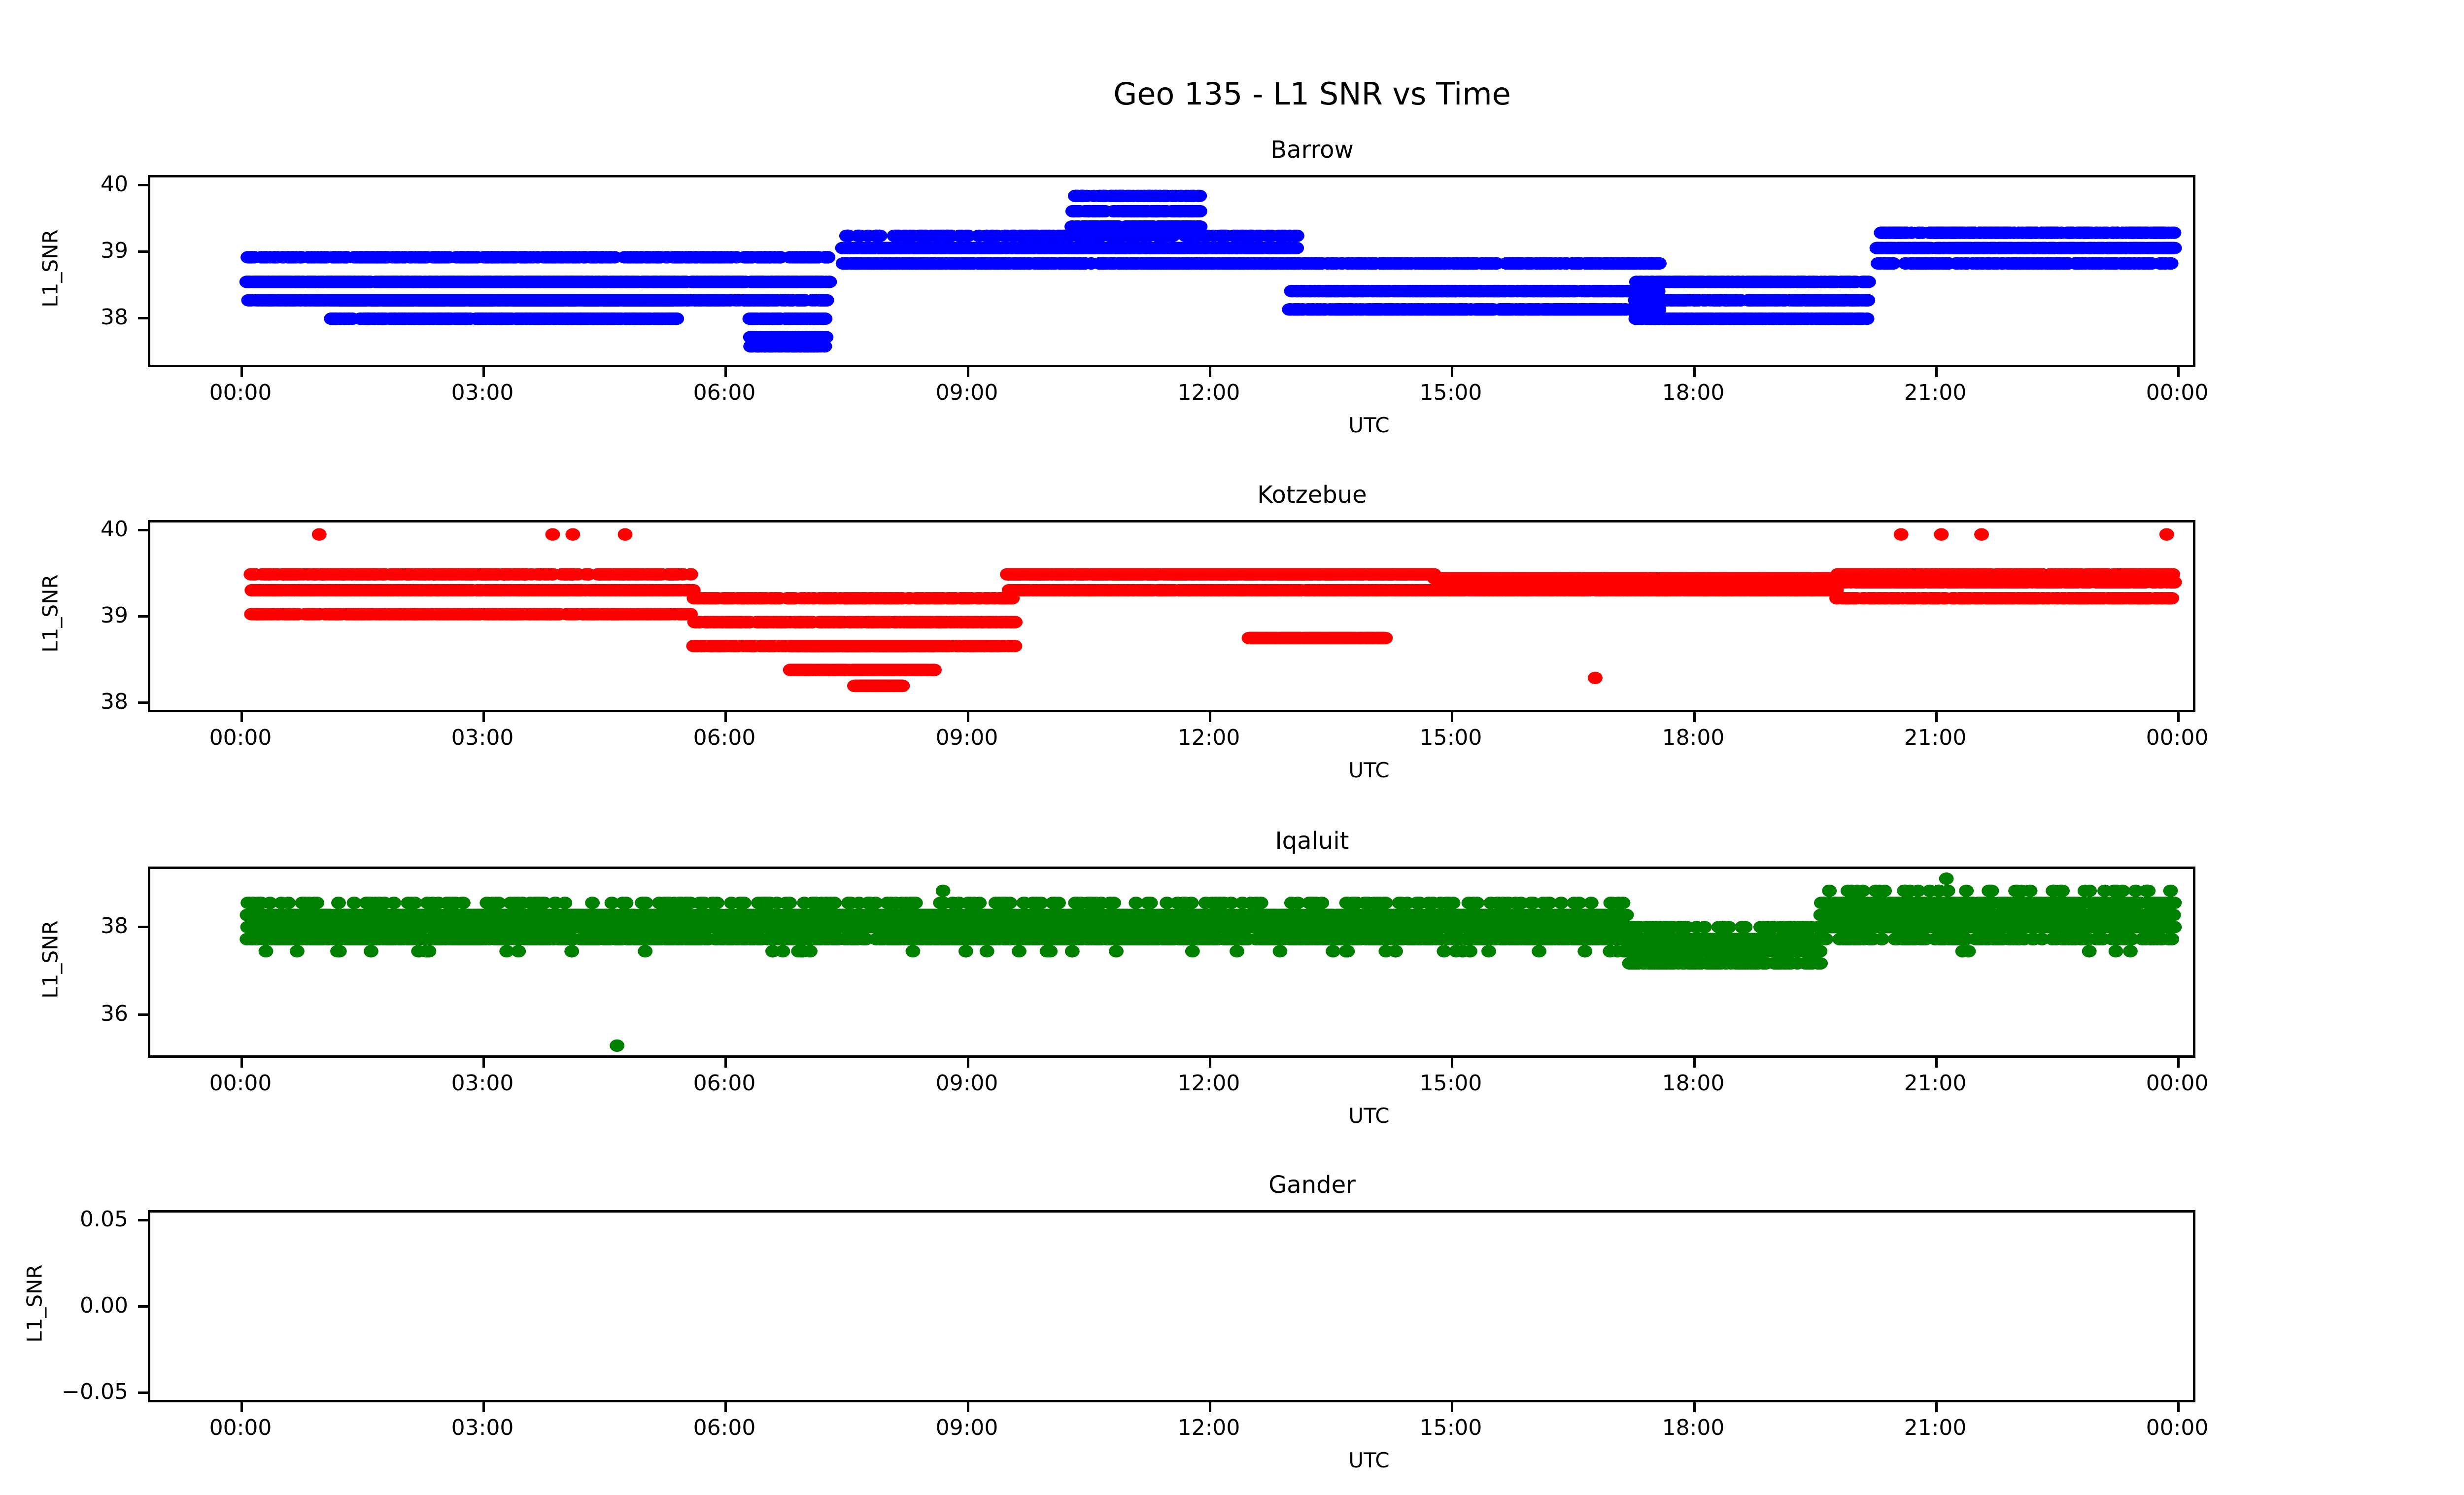  I want to click on x-ticklabel-iqaluit-5: 15:00, so click(1450, 1083).